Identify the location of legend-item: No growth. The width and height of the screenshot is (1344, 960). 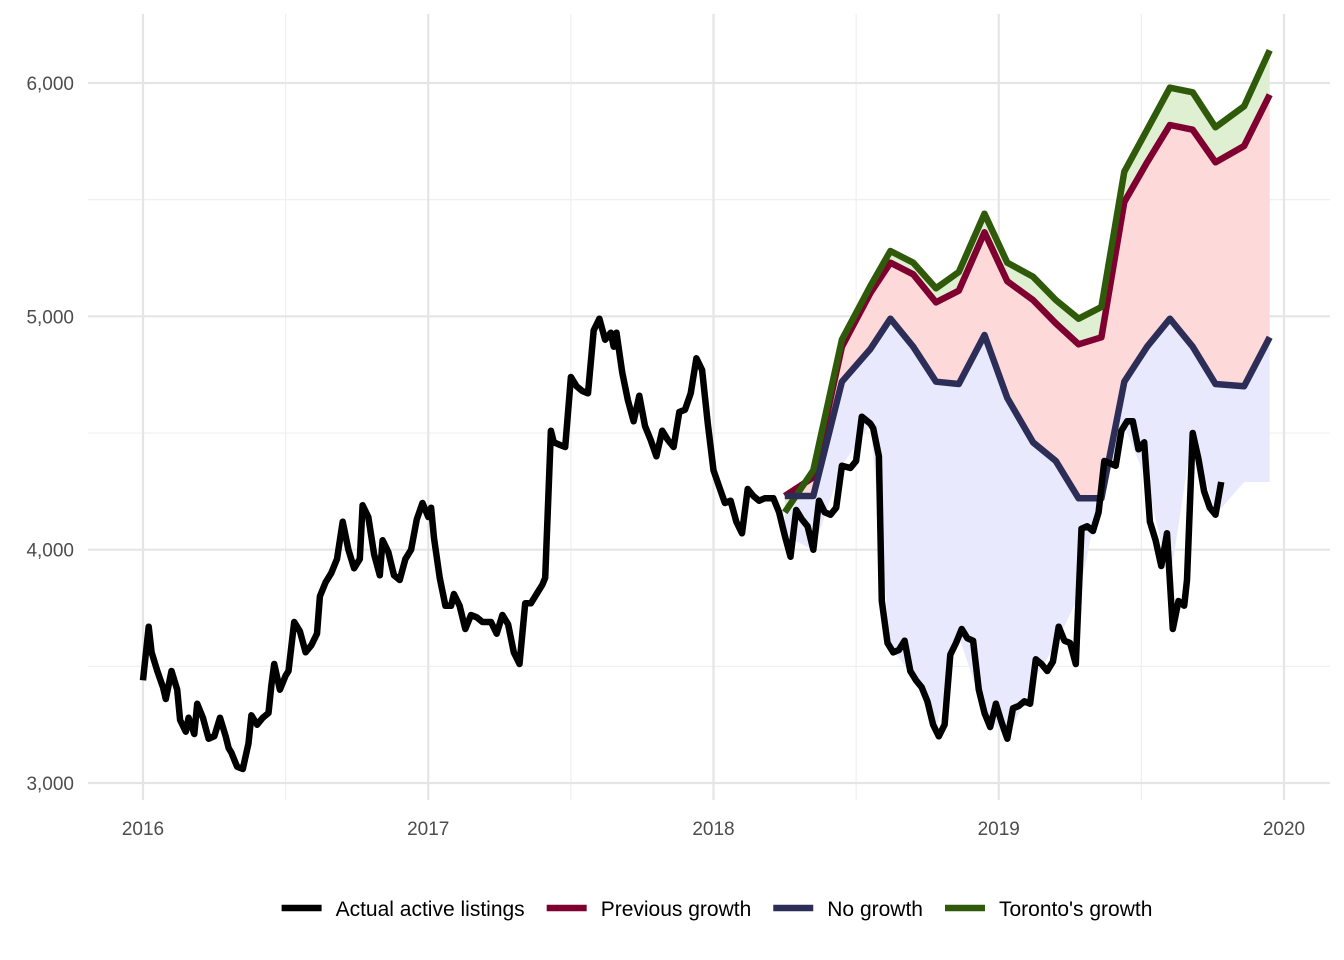
(848, 909).